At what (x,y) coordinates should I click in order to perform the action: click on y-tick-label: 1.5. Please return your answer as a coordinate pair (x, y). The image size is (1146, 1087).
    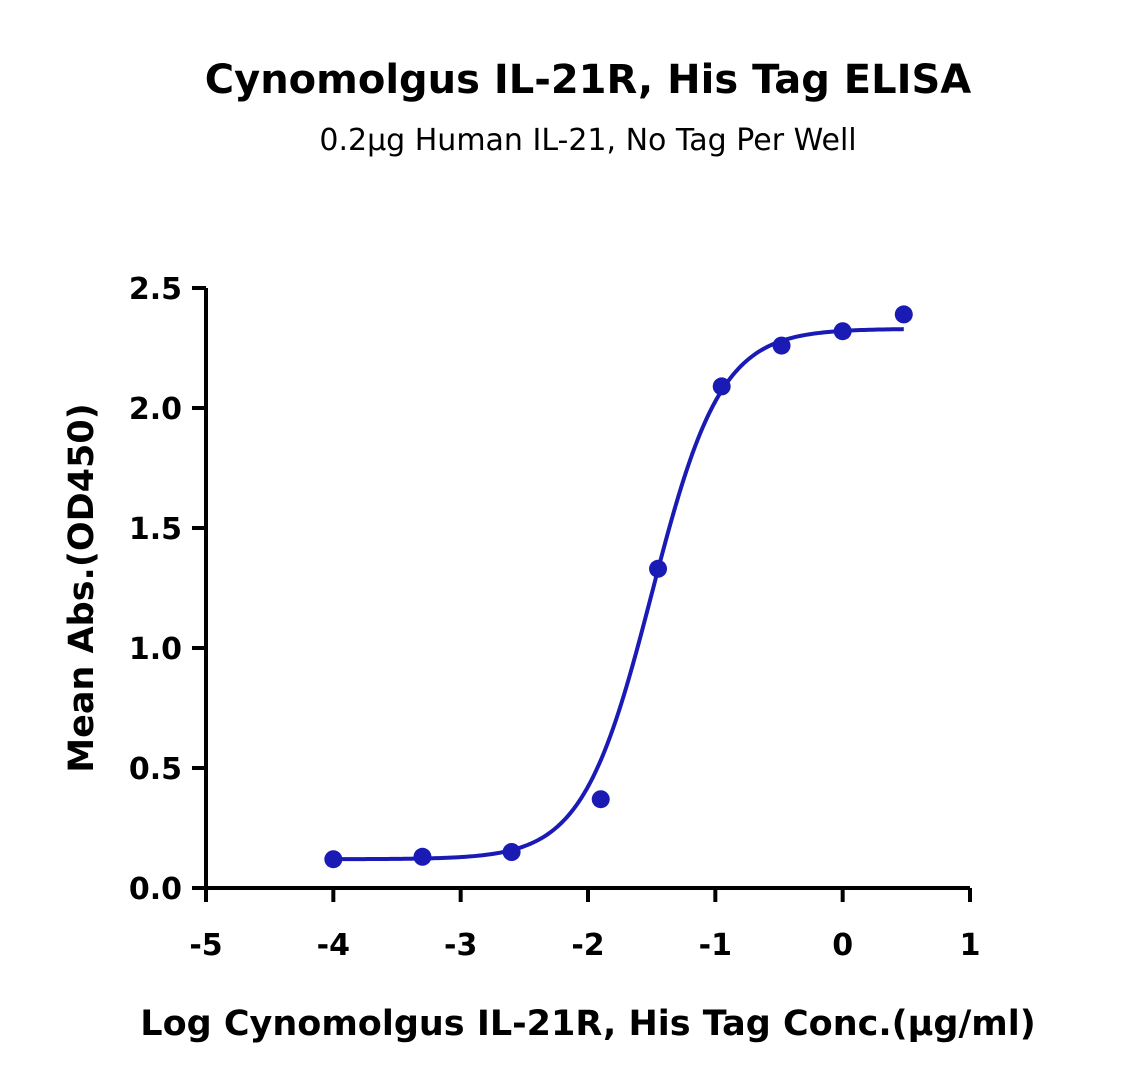
    Looking at the image, I should click on (155, 529).